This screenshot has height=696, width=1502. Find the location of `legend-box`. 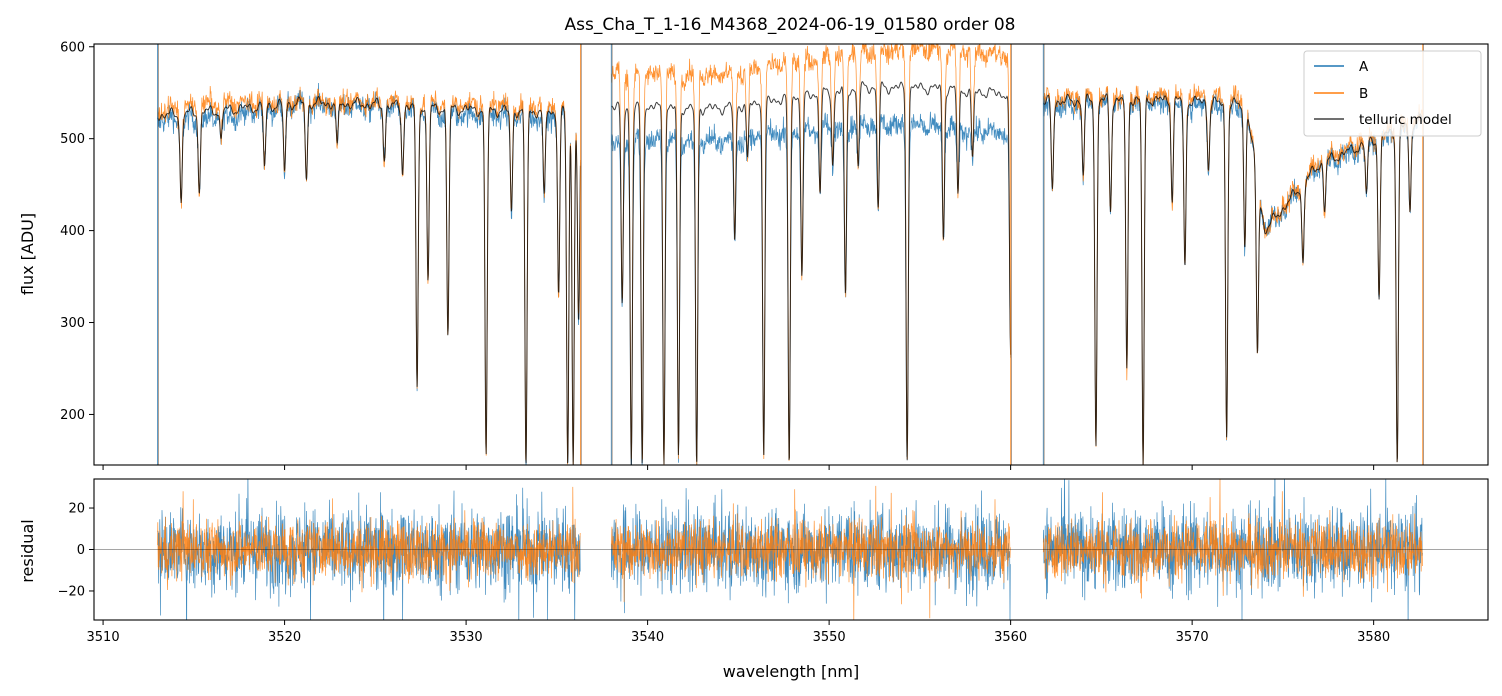

legend-box is located at coordinates (1392, 93).